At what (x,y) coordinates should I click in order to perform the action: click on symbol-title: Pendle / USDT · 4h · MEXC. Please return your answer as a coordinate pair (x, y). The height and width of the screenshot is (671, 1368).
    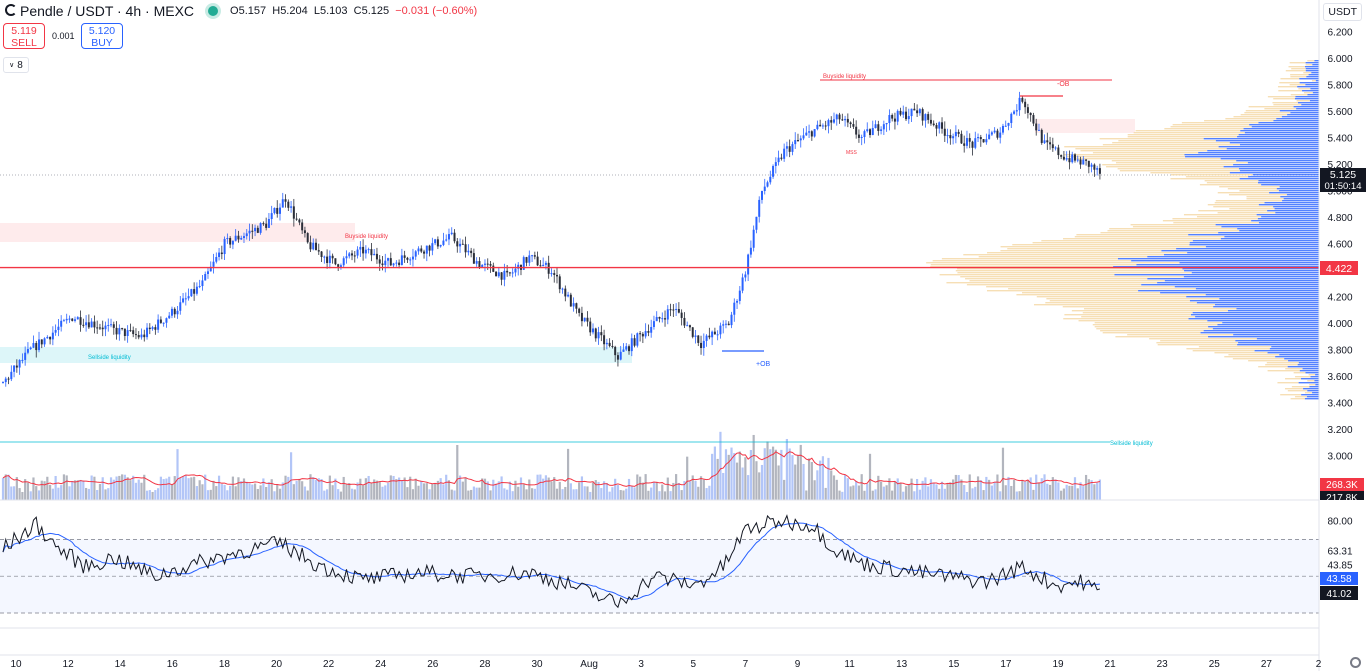
    Looking at the image, I should click on (107, 11).